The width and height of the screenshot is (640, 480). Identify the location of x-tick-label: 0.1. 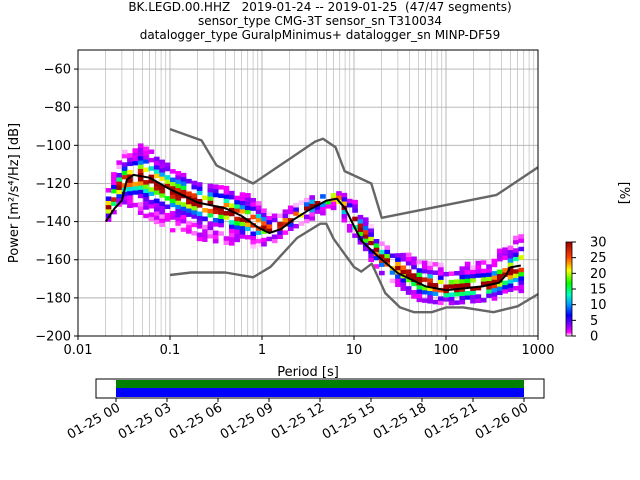
(170, 350).